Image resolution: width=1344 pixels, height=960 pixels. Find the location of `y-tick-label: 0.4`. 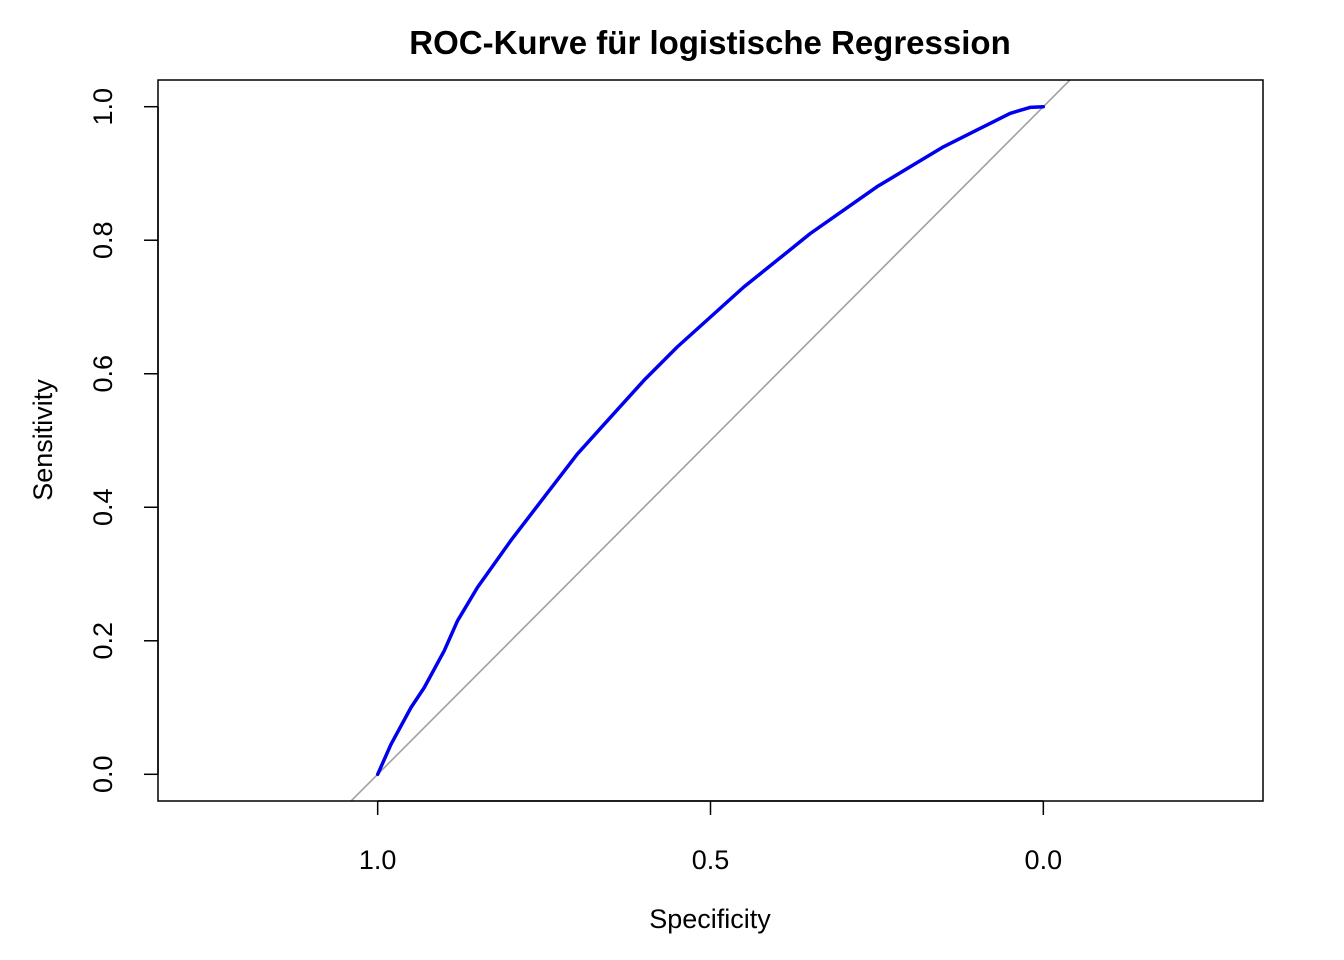

y-tick-label: 0.4 is located at coordinates (103, 507).